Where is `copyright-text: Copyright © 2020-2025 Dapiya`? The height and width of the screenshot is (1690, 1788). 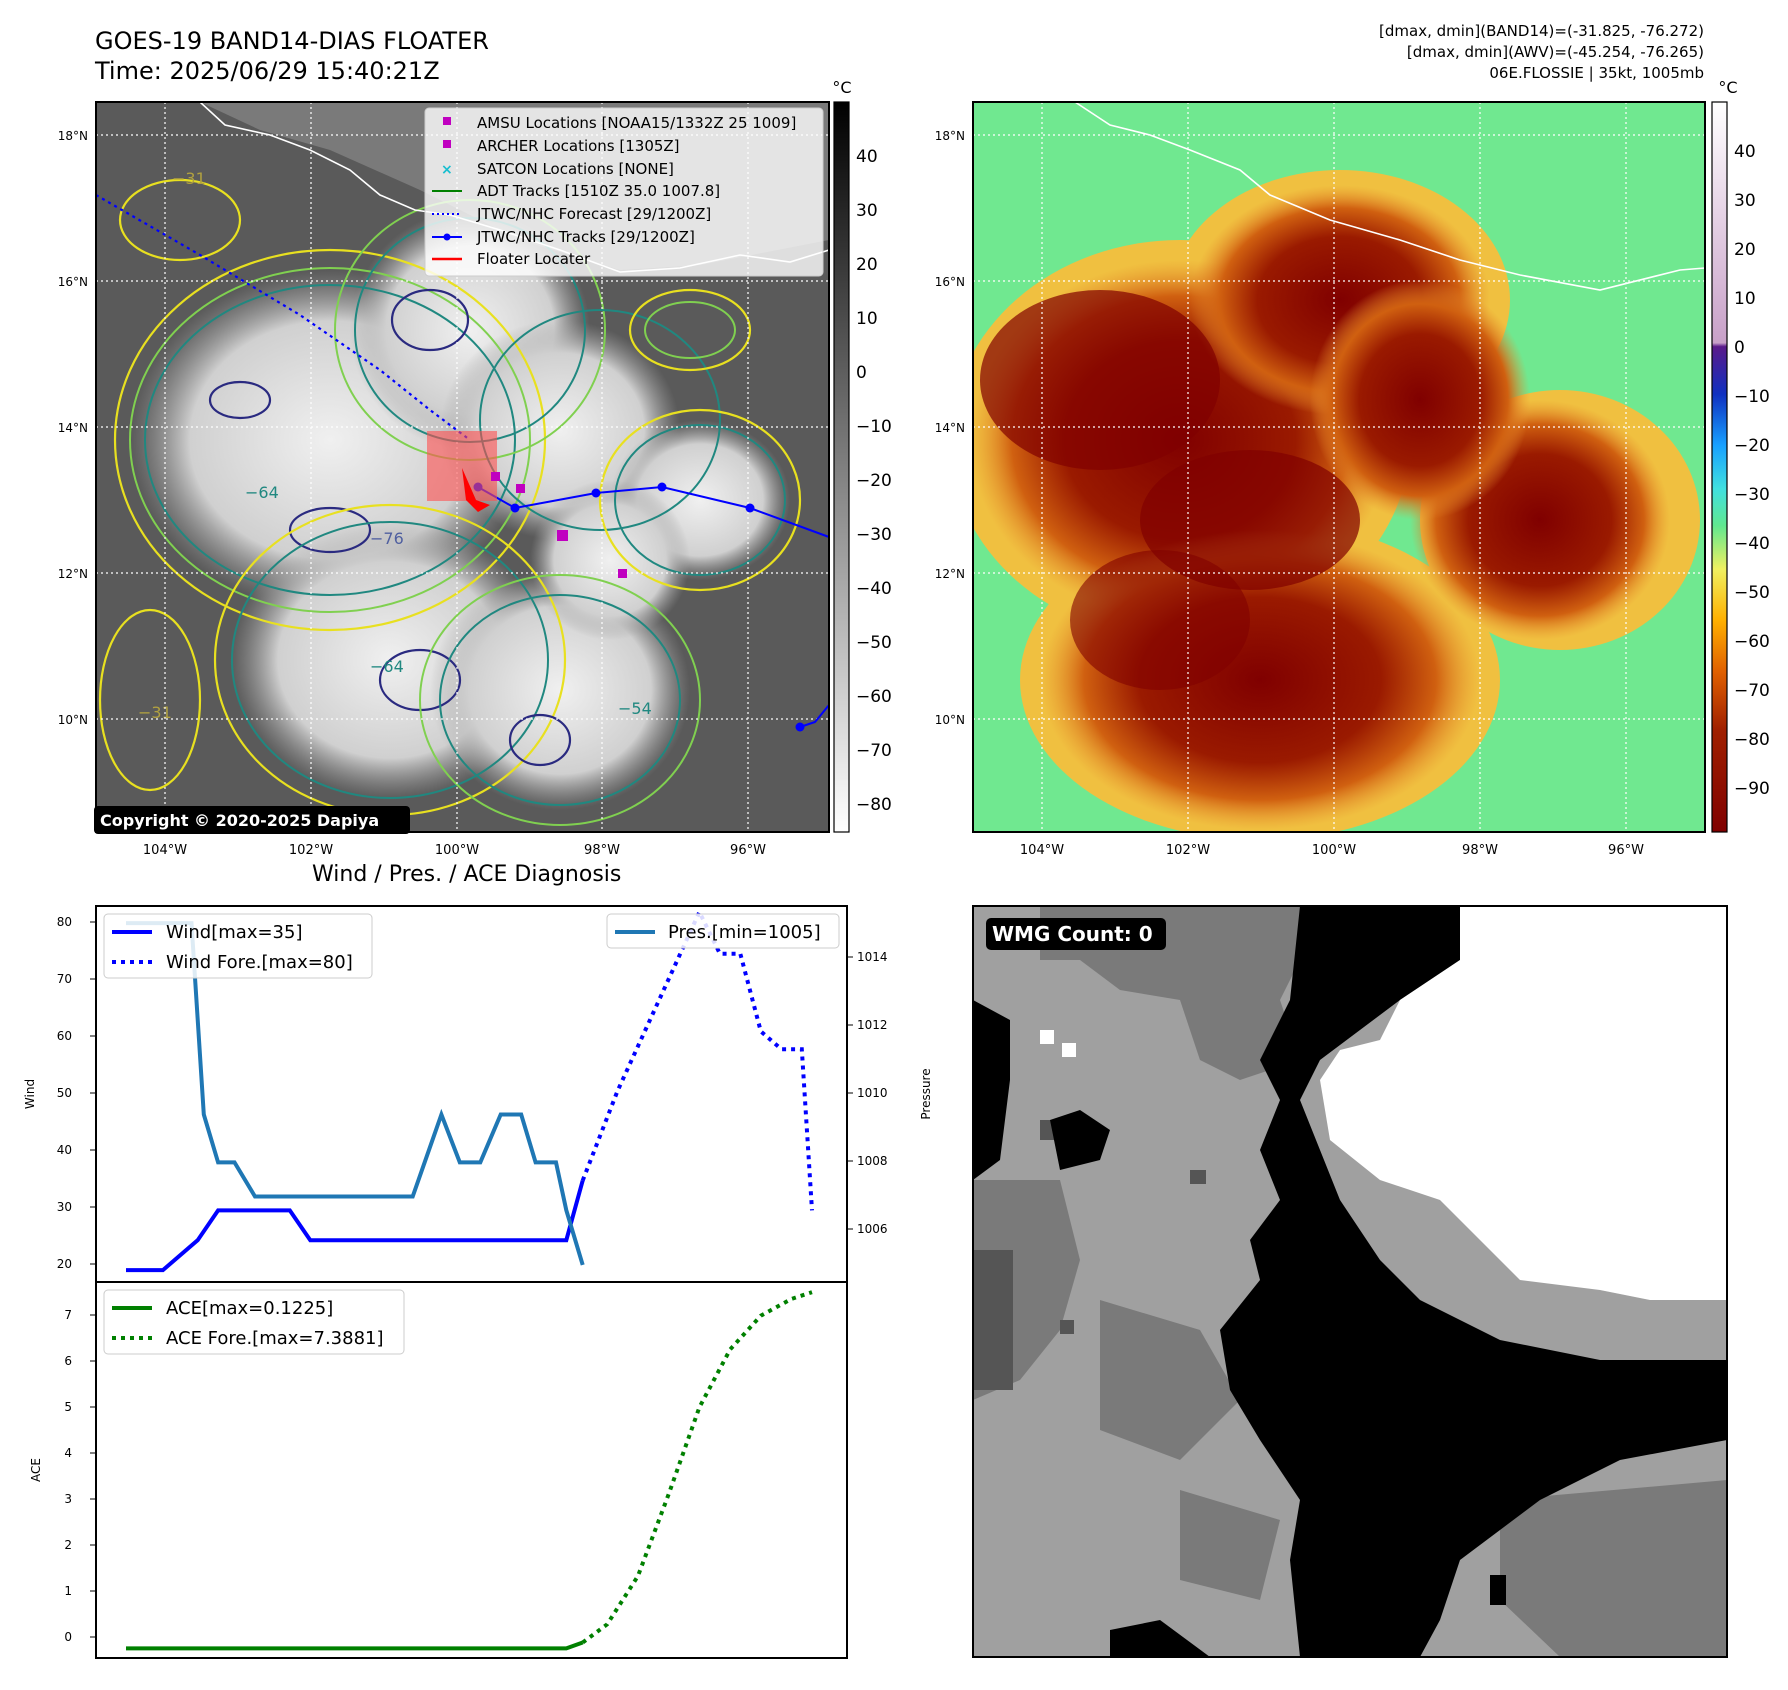 copyright-text: Copyright © 2020-2025 Dapiya is located at coordinates (239, 820).